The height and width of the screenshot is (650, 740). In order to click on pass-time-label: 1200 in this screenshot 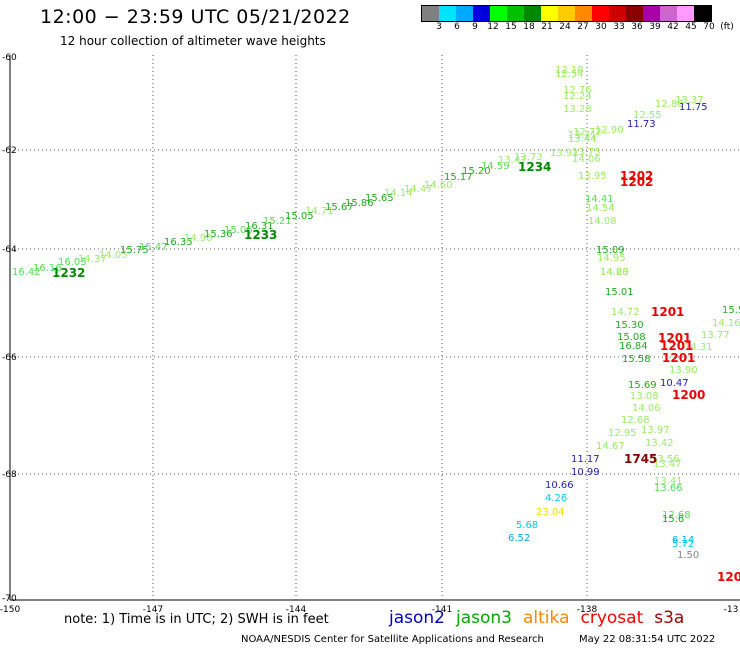, I will do `click(688, 395)`.